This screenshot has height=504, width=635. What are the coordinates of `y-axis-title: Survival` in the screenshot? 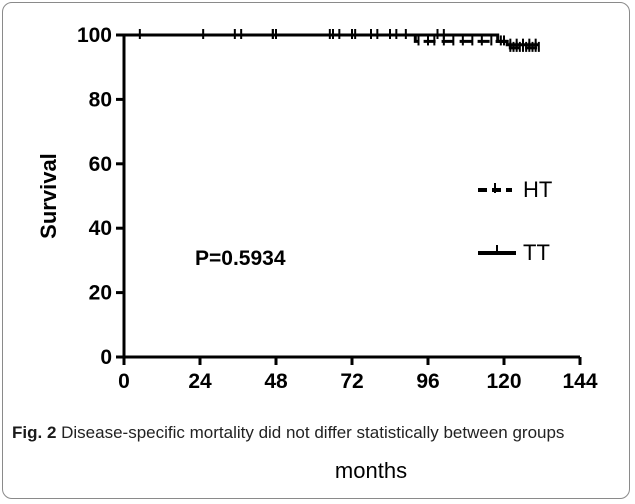 It's located at (48, 196).